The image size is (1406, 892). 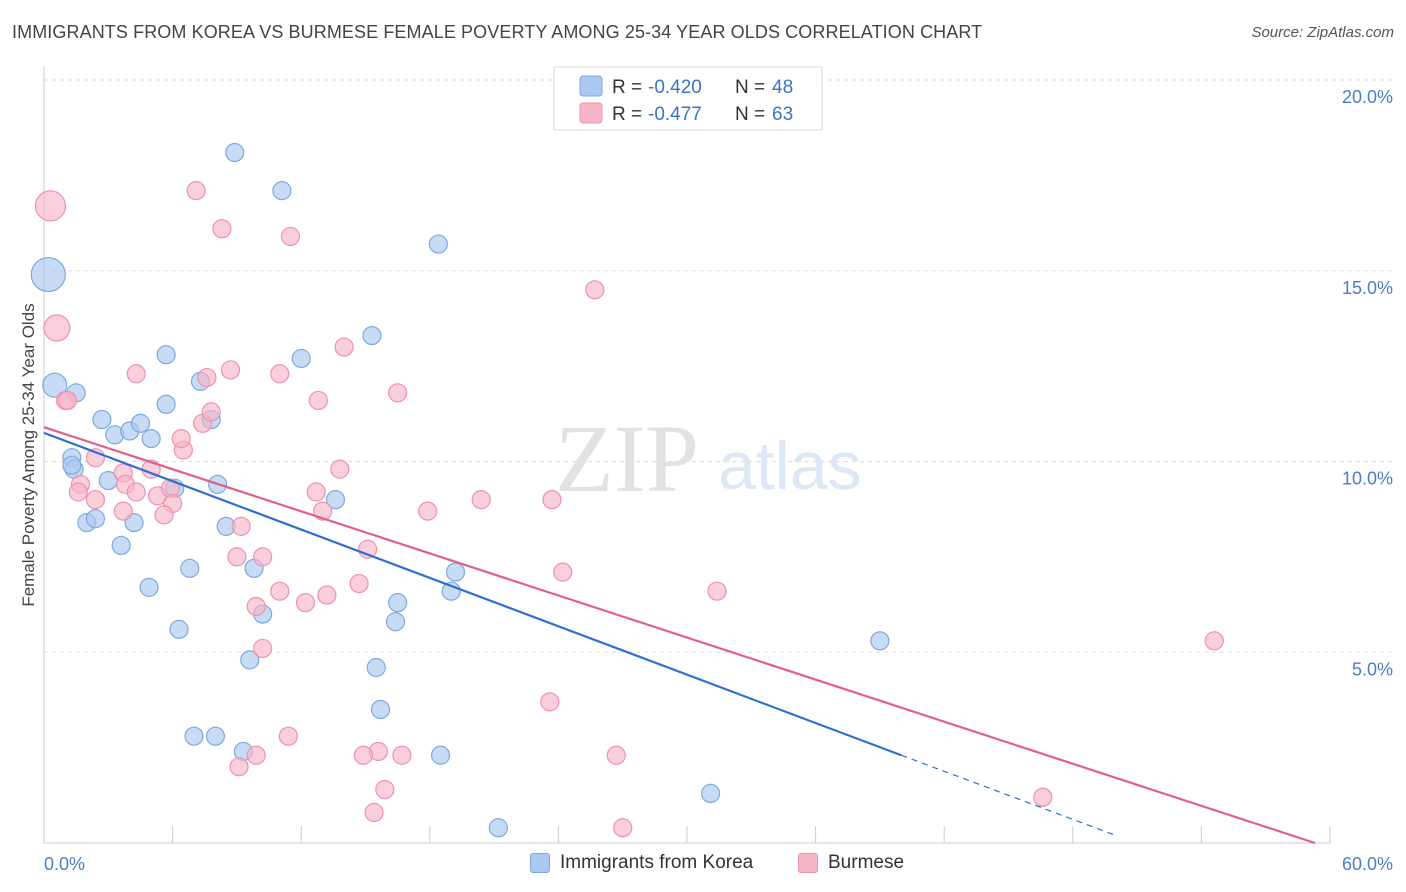 What do you see at coordinates (657, 862) in the screenshot?
I see `legend-korea-label: Immigrants from Korea` at bounding box center [657, 862].